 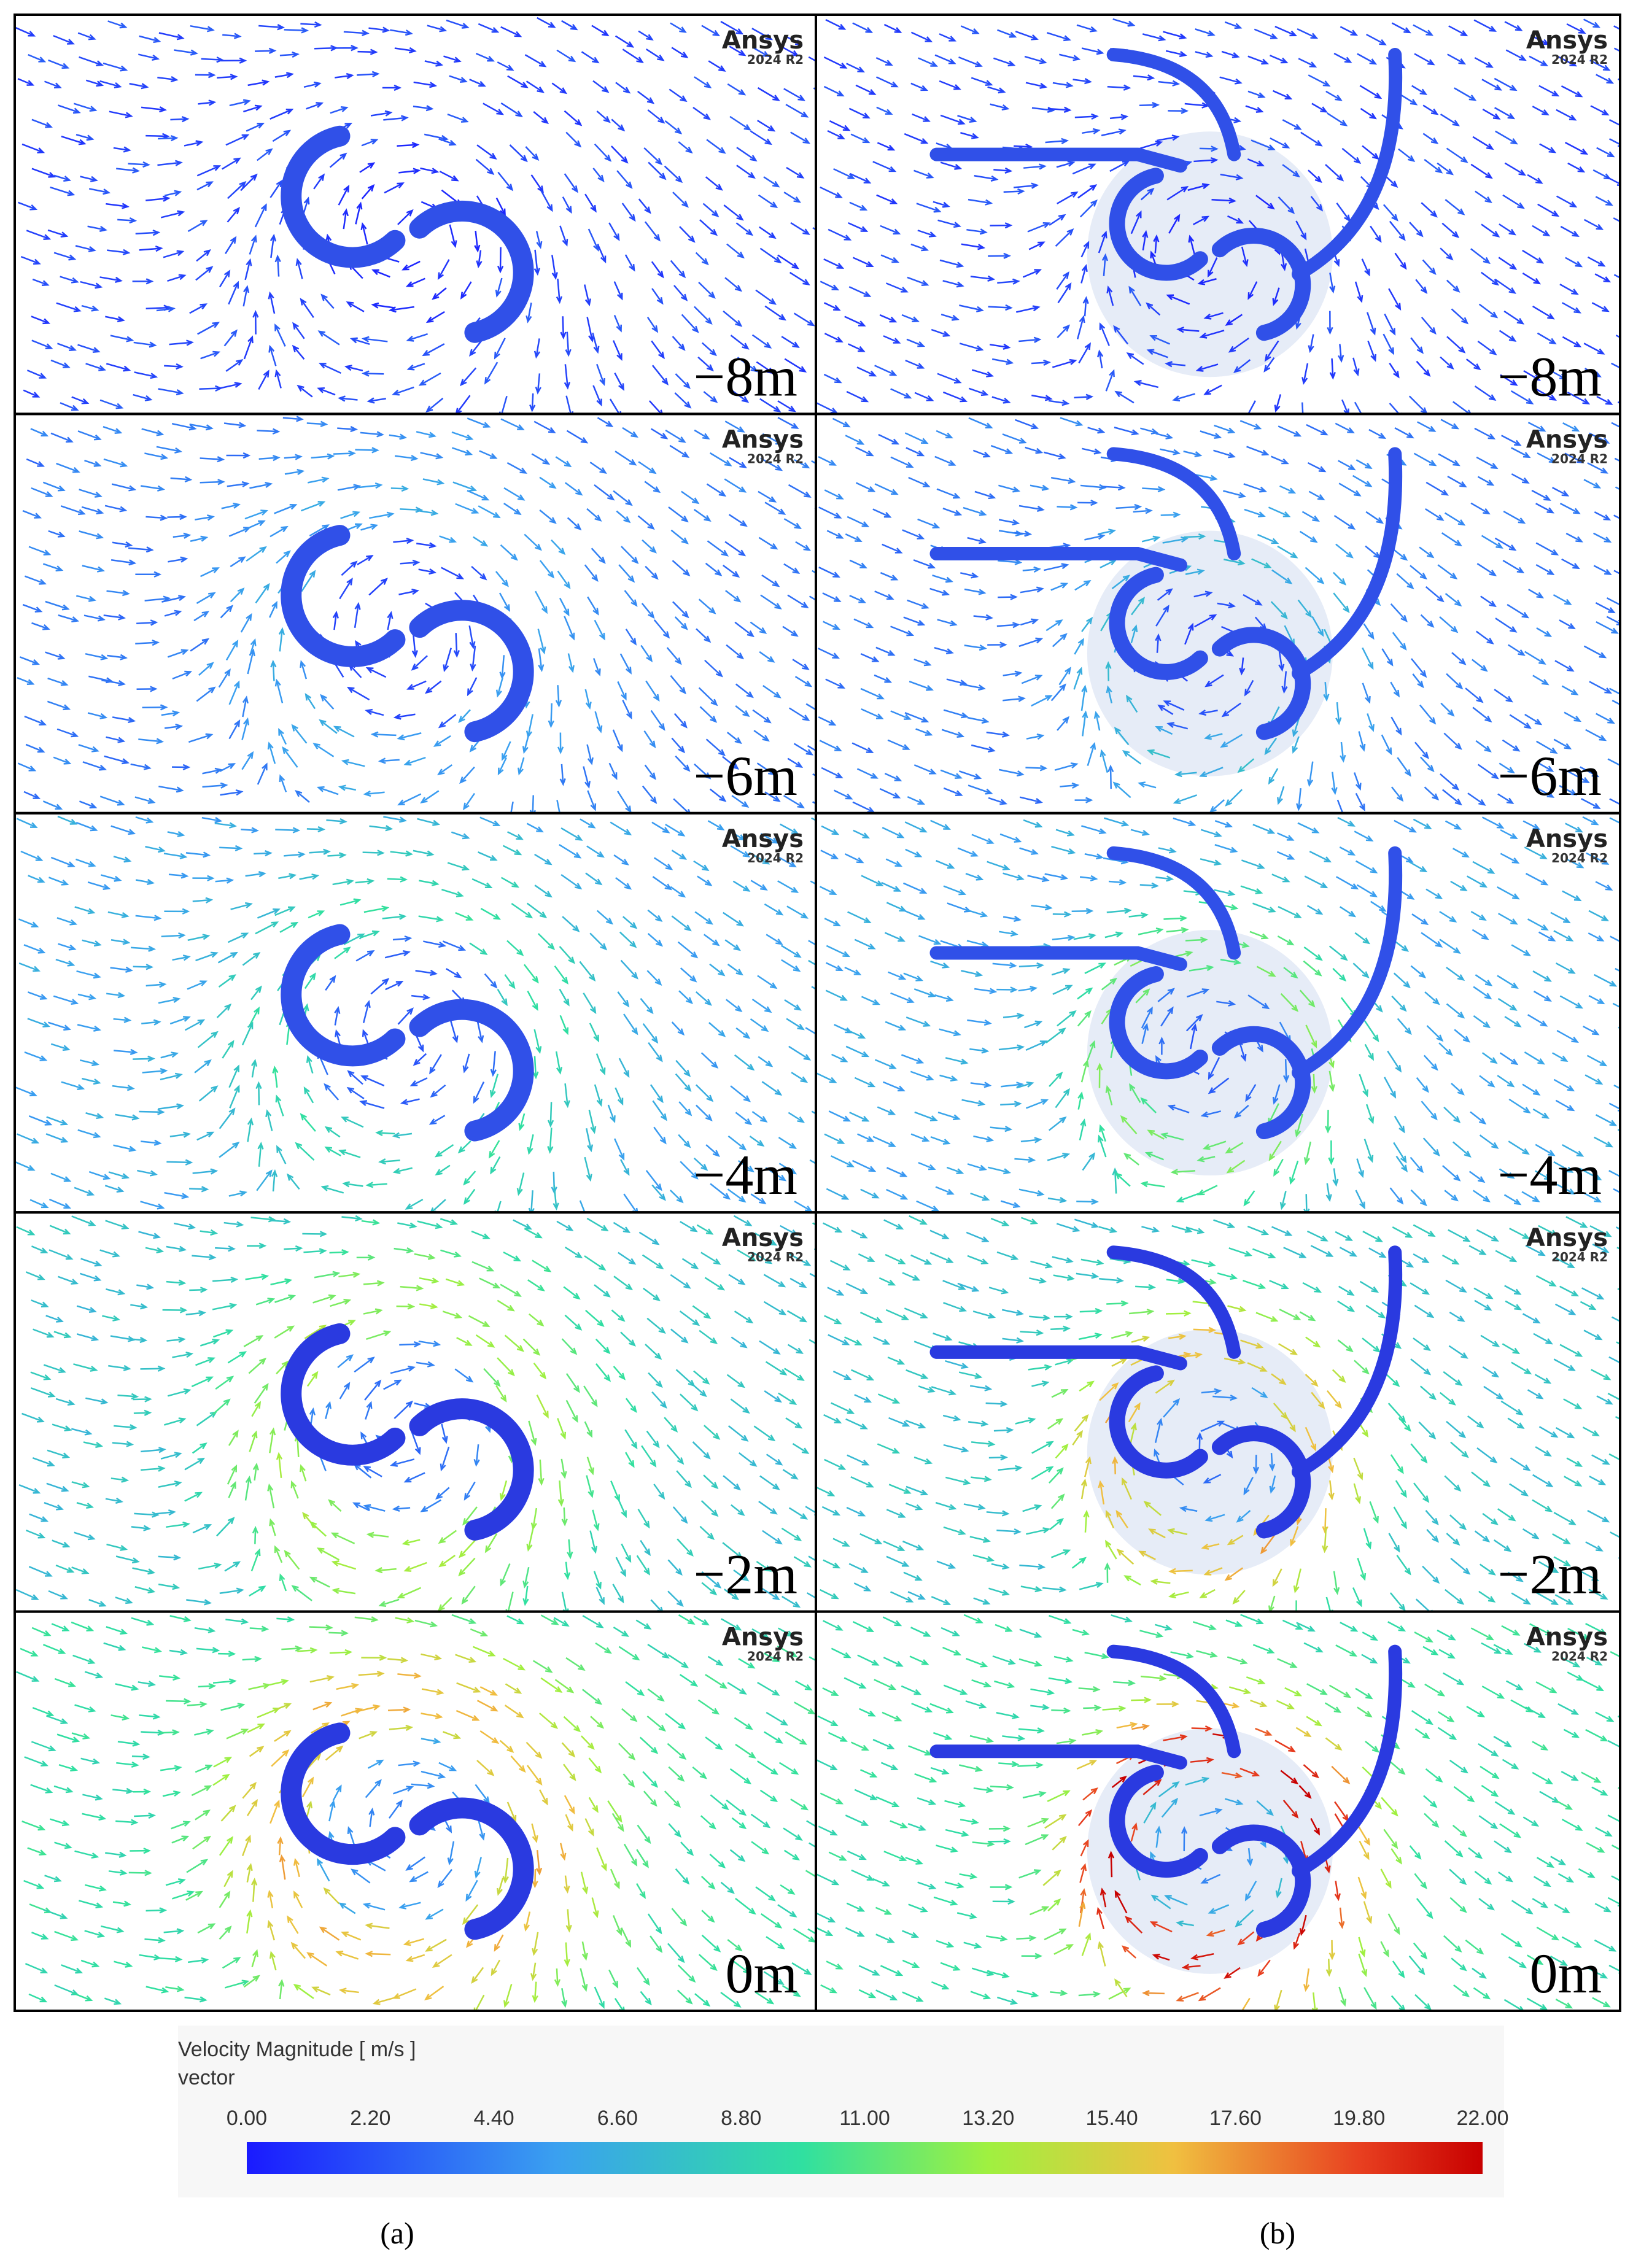 I want to click on colorbar-tick-label: 0.00, so click(x=247, y=2118).